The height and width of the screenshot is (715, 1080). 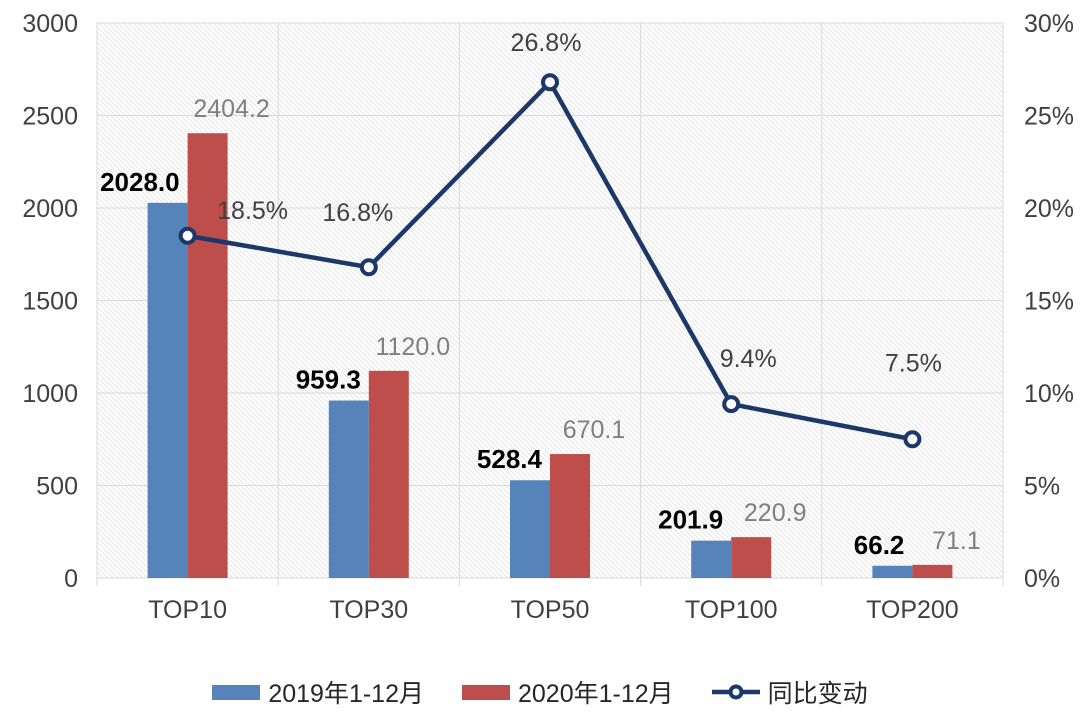 What do you see at coordinates (50, 24) in the screenshot?
I see `y-axis-label: 3000` at bounding box center [50, 24].